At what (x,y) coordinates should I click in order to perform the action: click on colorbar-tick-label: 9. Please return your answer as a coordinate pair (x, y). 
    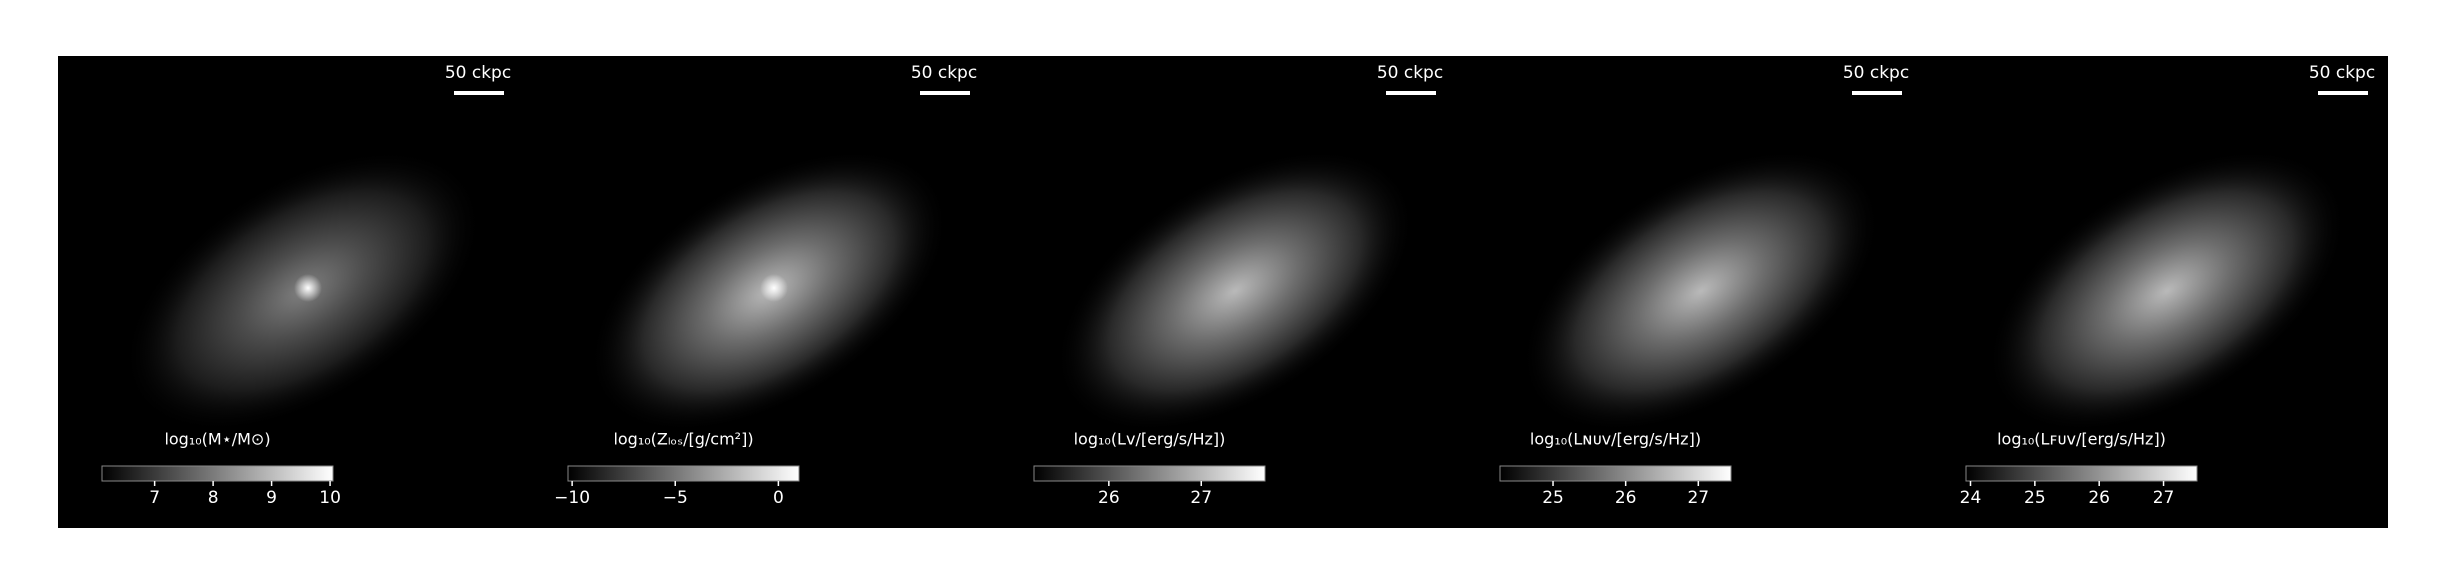
    Looking at the image, I should click on (271, 498).